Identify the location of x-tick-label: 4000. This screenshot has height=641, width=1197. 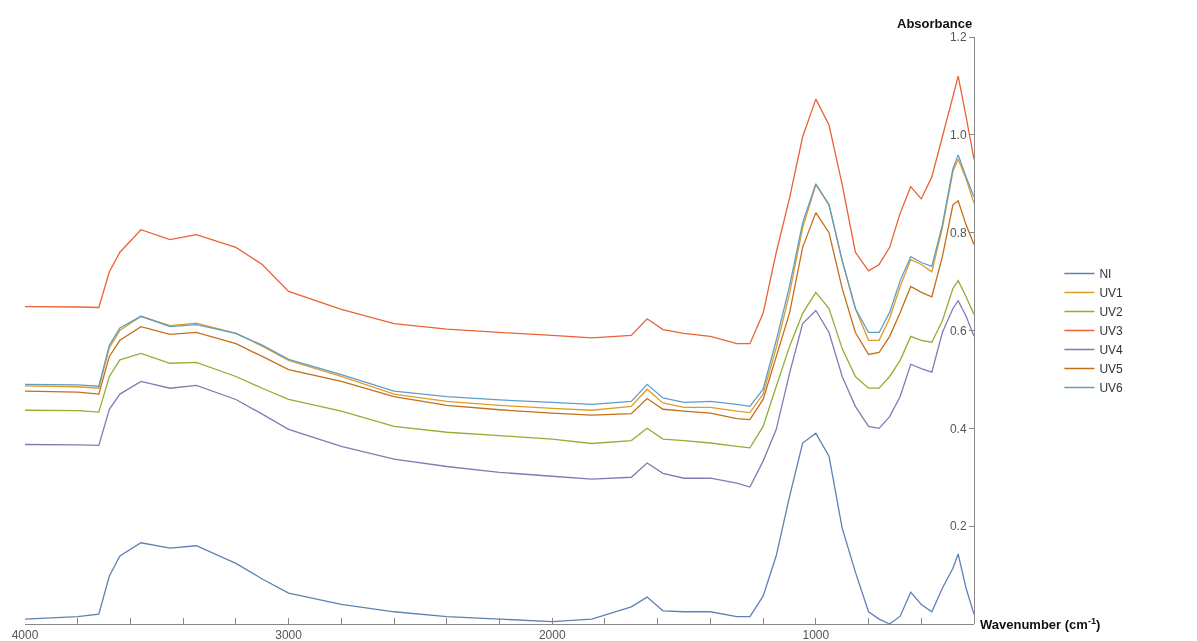
(25, 634).